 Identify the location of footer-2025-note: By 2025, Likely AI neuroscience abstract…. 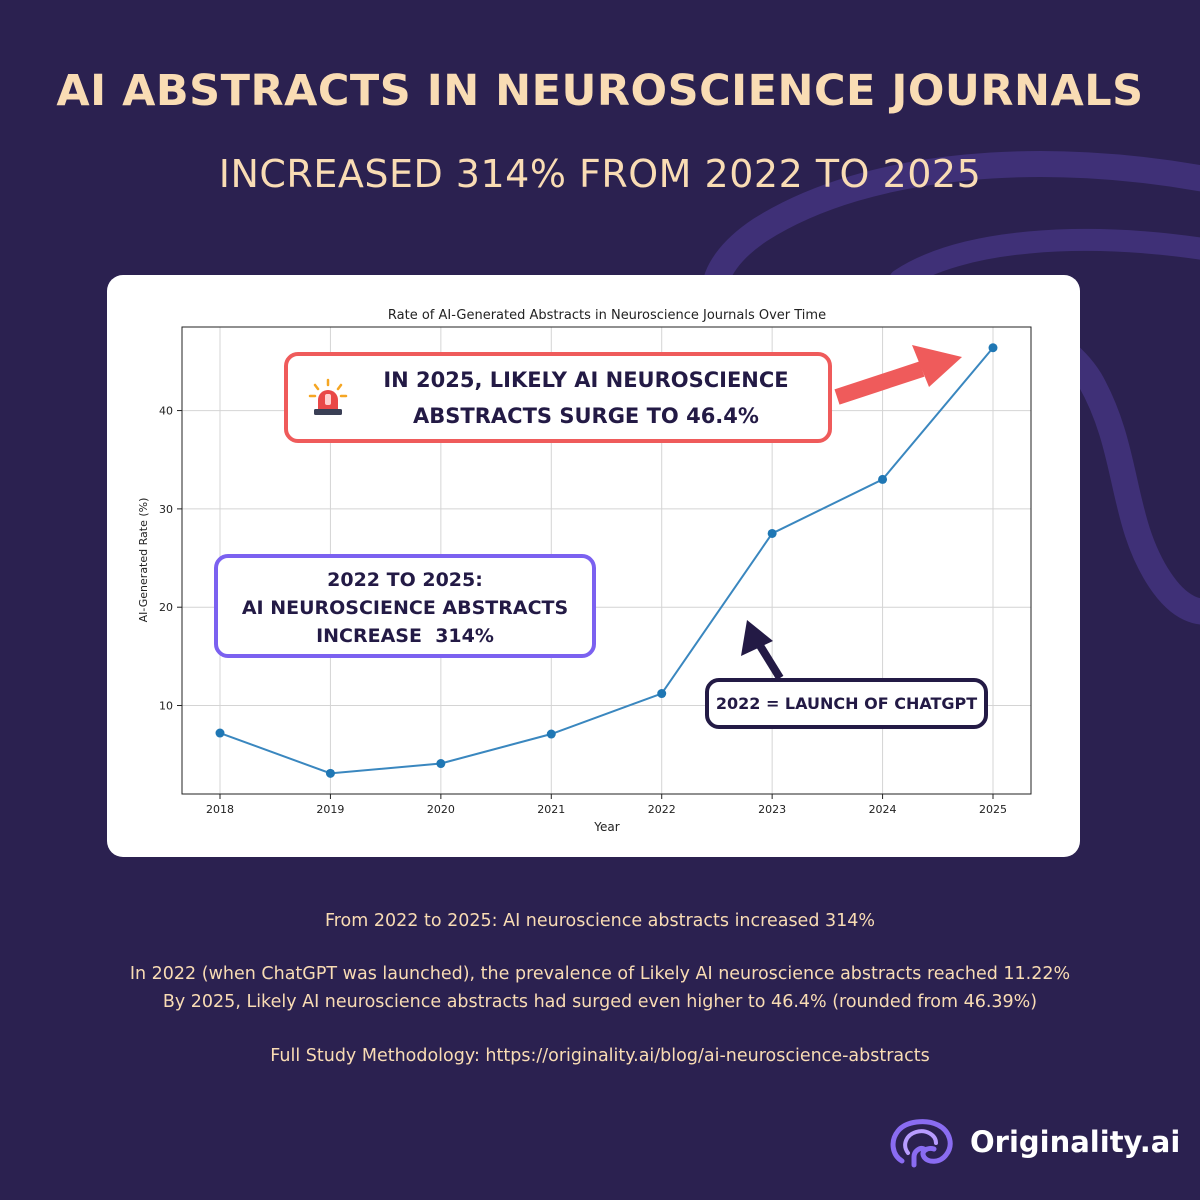
(600, 1002).